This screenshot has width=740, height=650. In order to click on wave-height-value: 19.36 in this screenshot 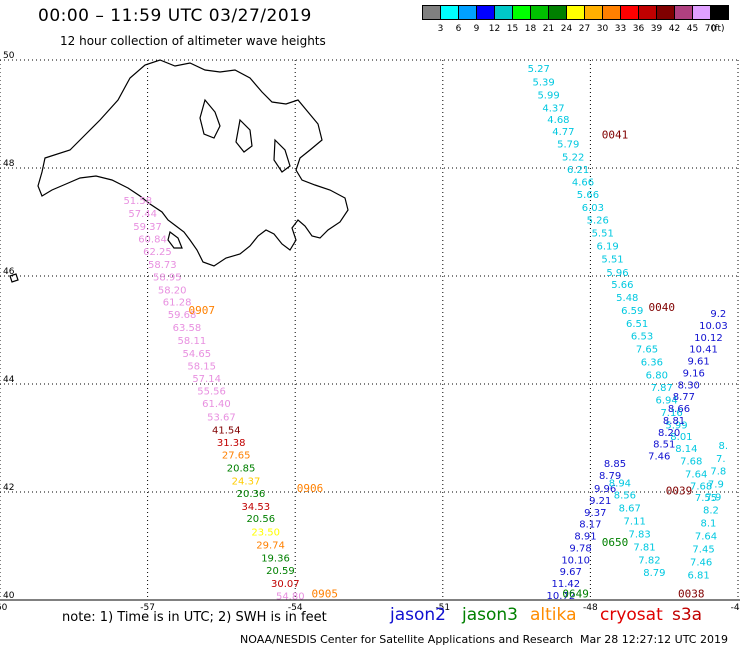, I will do `click(275, 559)`.